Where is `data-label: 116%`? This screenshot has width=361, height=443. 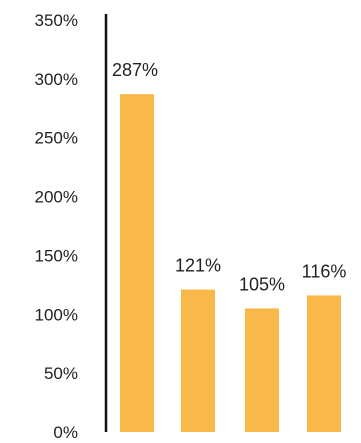
data-label: 116% is located at coordinates (324, 271).